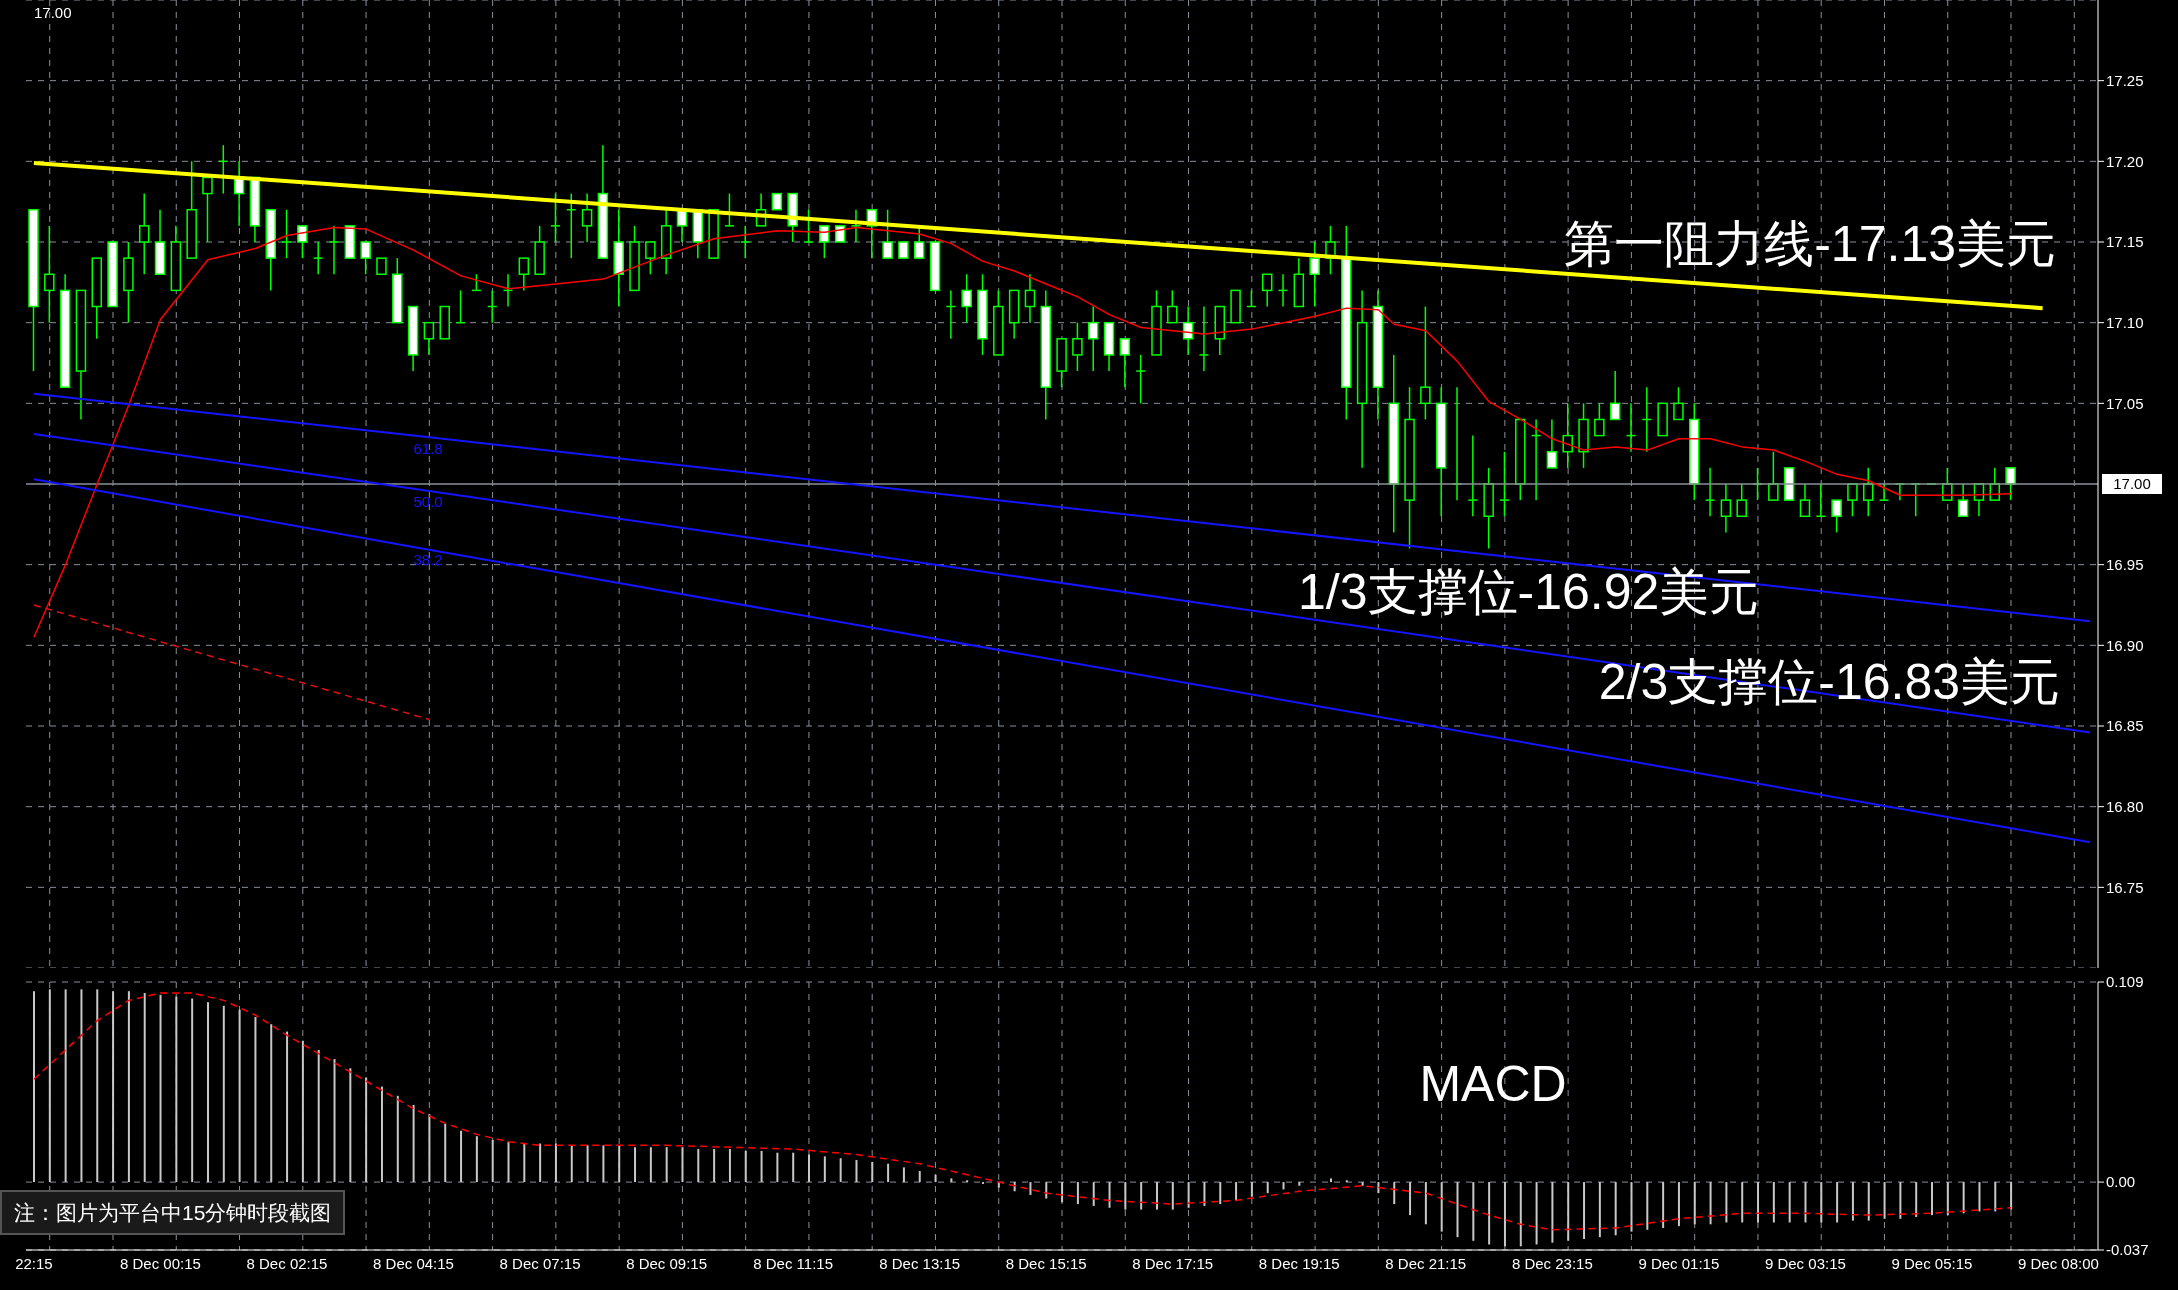 Image resolution: width=2178 pixels, height=1290 pixels. What do you see at coordinates (2125, 242) in the screenshot?
I see `y-tick-label: 17.15` at bounding box center [2125, 242].